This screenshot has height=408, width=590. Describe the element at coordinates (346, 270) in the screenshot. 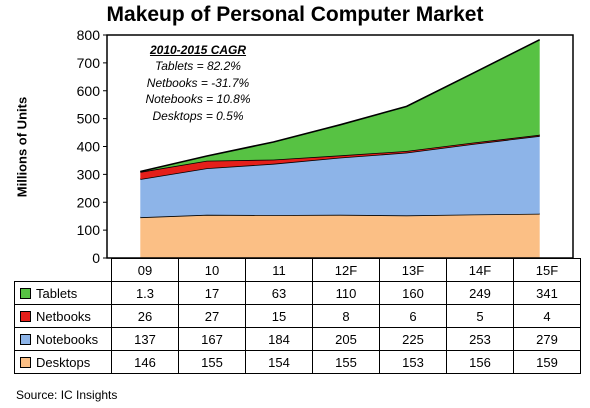

I see `x-tick-label: 12F` at that location.